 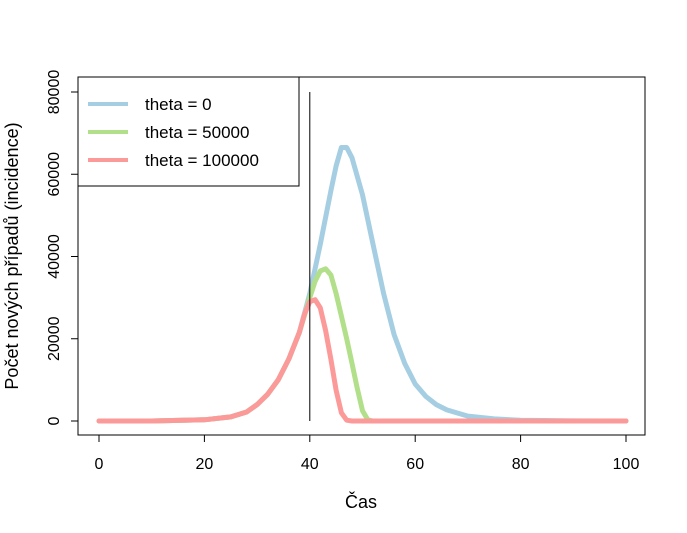 What do you see at coordinates (54, 256) in the screenshot?
I see `y-tick-label: 40000` at bounding box center [54, 256].